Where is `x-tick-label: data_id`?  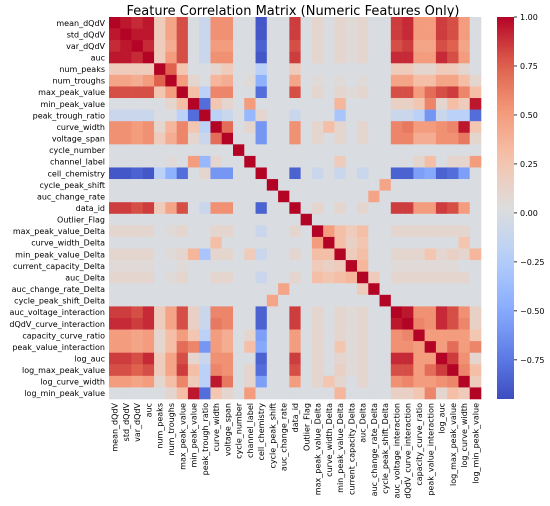 x-tick-label: data_id is located at coordinates (295, 417).